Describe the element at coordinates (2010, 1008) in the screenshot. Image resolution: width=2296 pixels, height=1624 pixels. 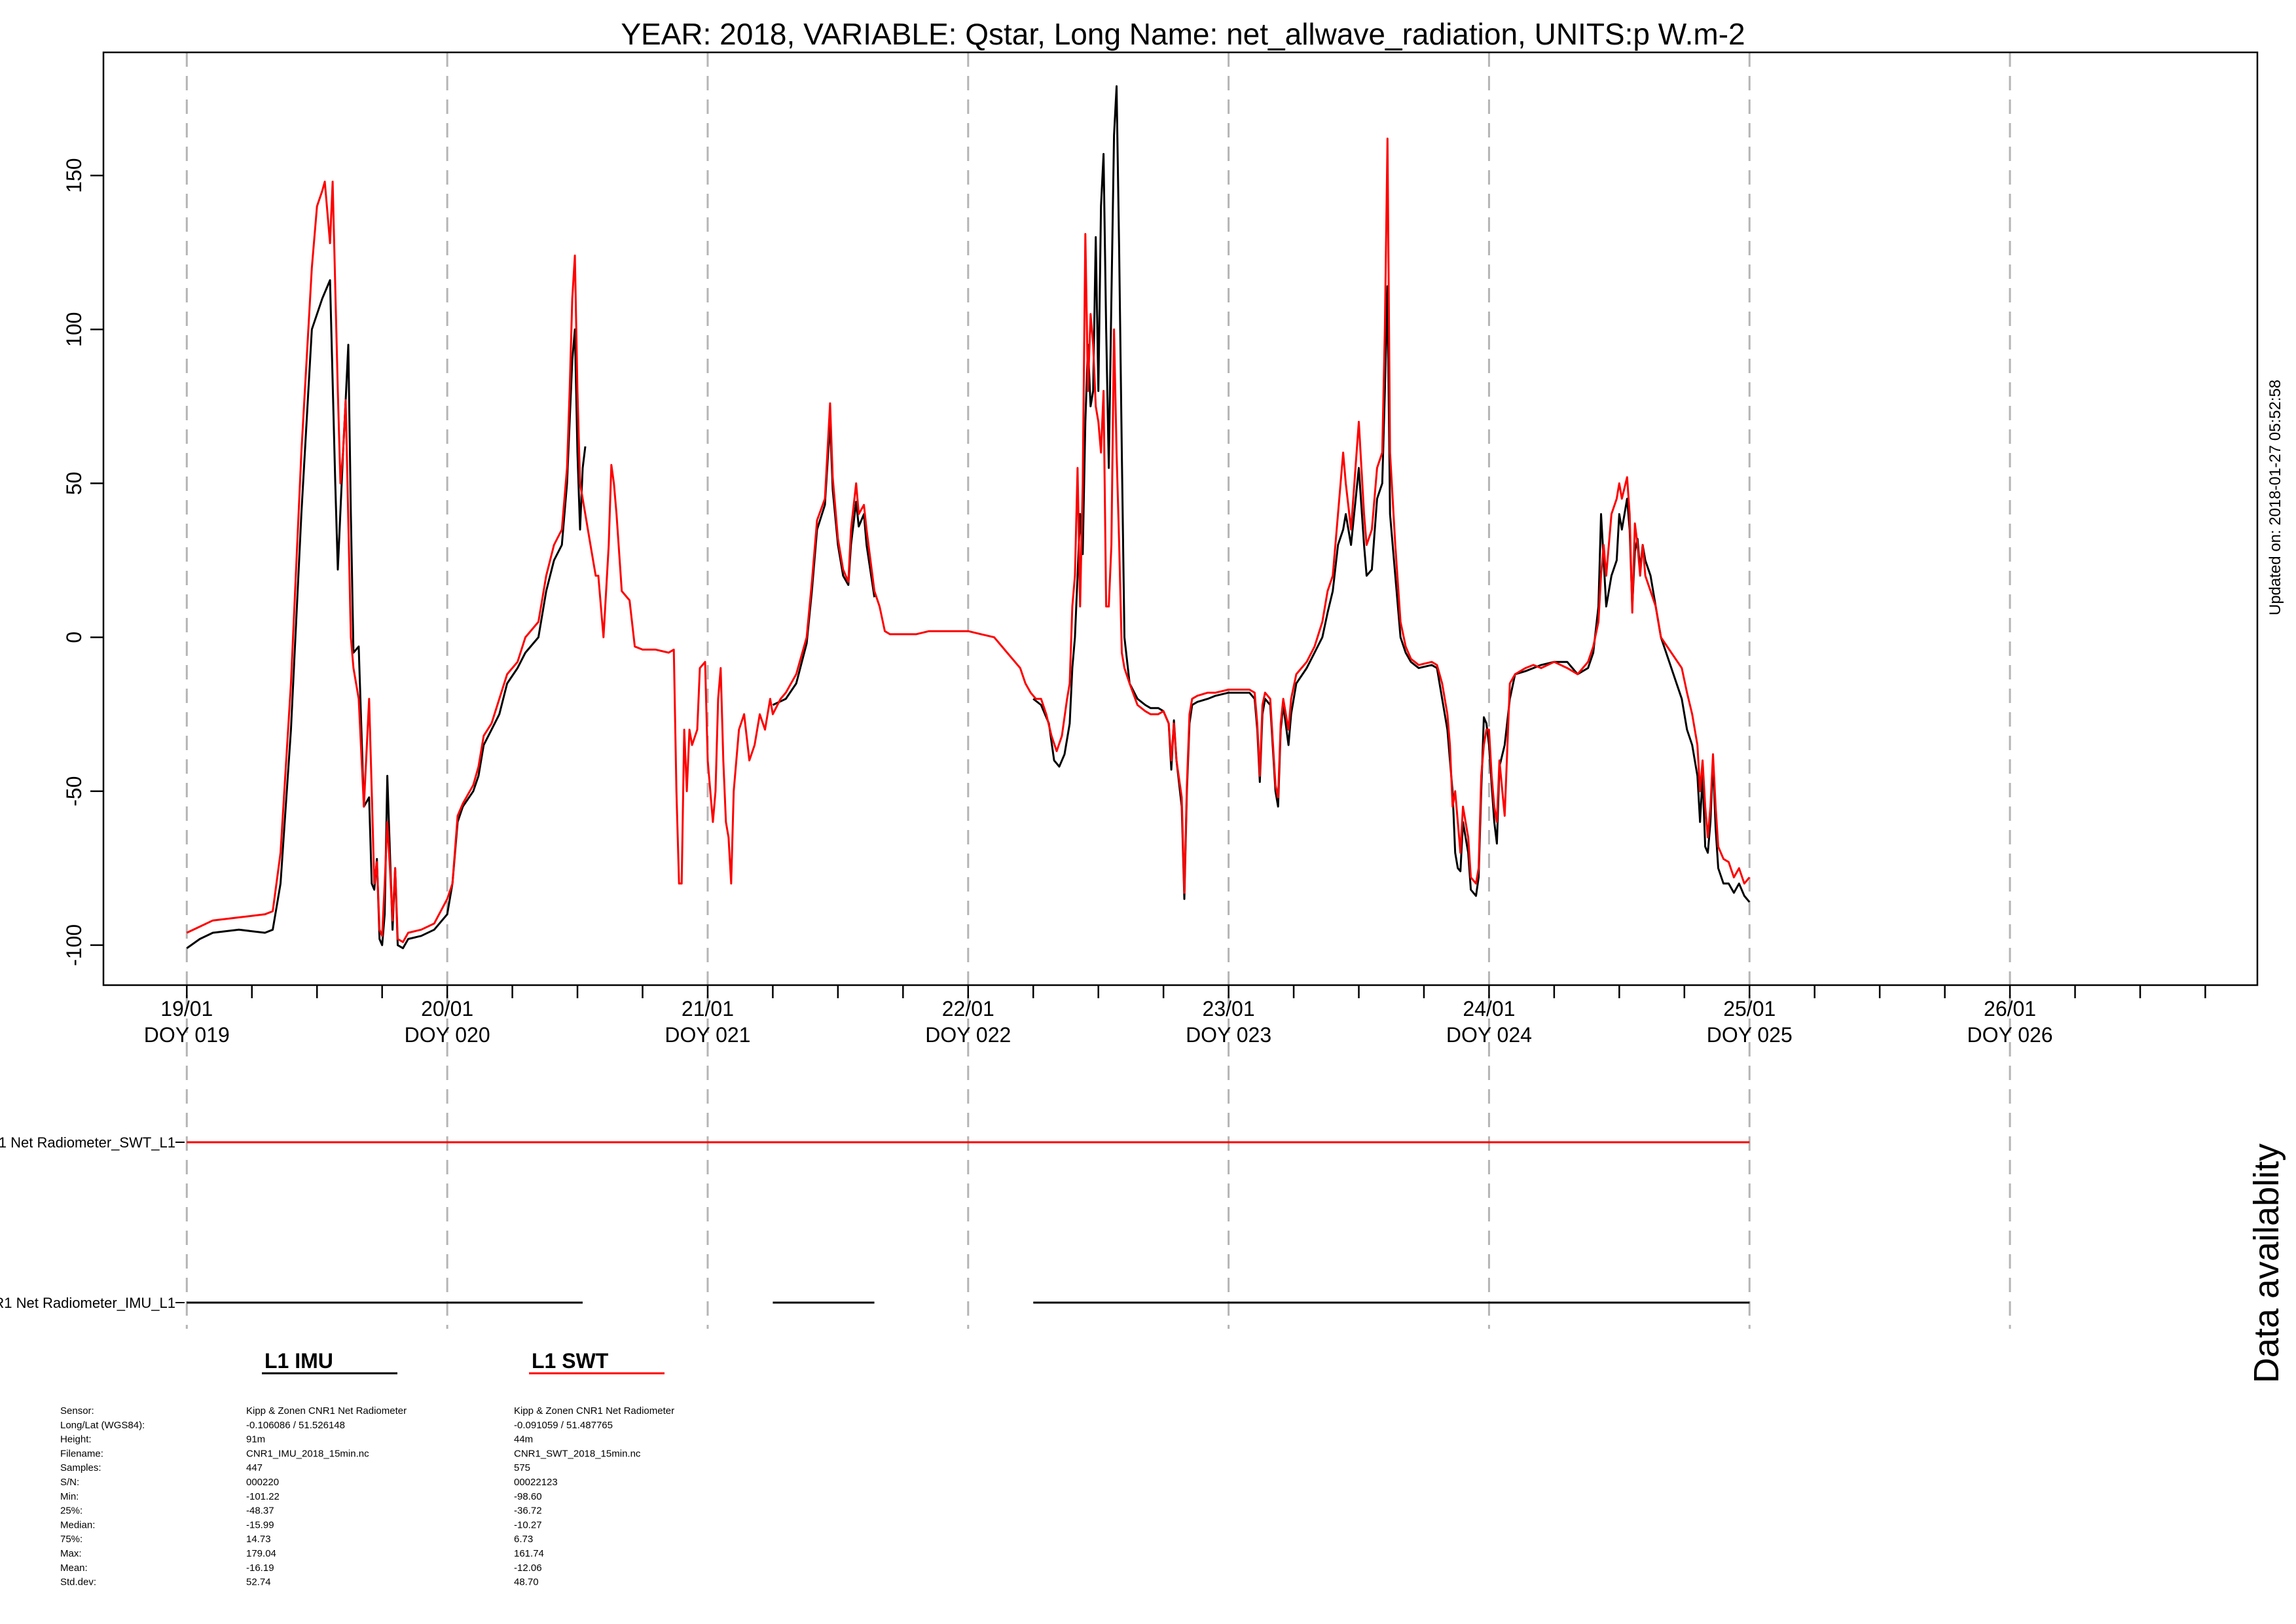
I see `x-tick-date: 26/01` at that location.